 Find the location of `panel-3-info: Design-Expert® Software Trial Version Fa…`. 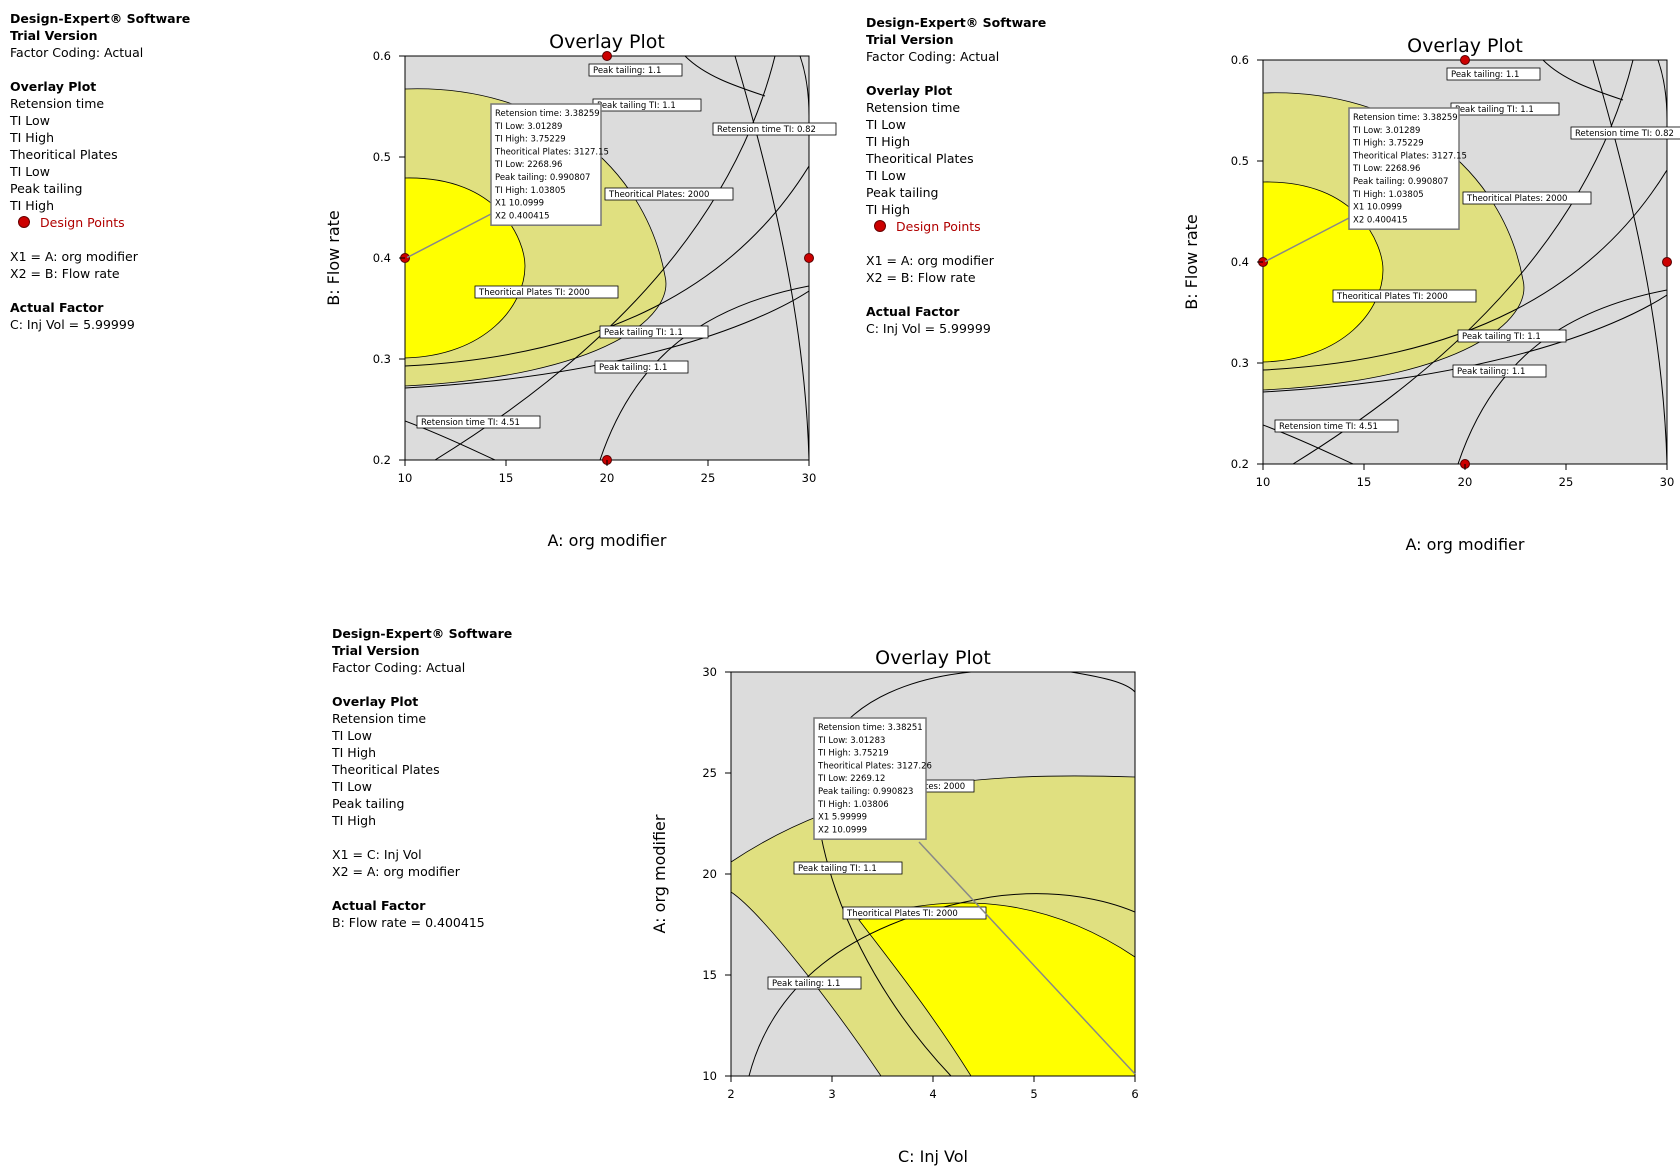

panel-3-info: Design-Expert® Software Trial Version Fa… is located at coordinates (422, 778).